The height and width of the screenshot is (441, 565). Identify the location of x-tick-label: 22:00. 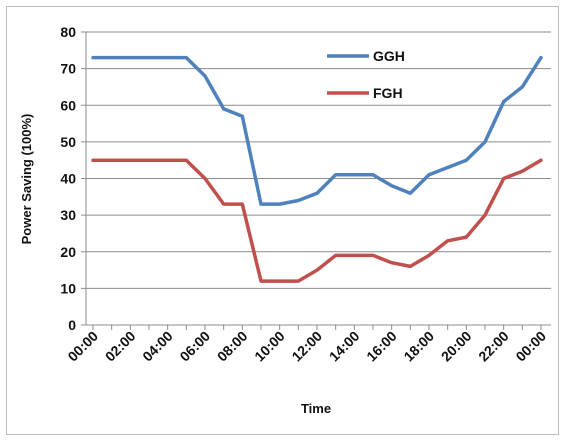
(493, 346).